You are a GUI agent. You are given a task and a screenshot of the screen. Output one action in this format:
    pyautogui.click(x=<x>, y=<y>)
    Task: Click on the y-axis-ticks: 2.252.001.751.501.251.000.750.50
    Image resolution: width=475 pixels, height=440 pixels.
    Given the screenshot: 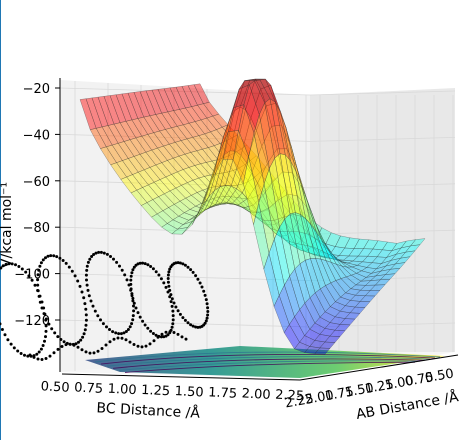 What is the action you would take?
    pyautogui.click(x=369, y=388)
    